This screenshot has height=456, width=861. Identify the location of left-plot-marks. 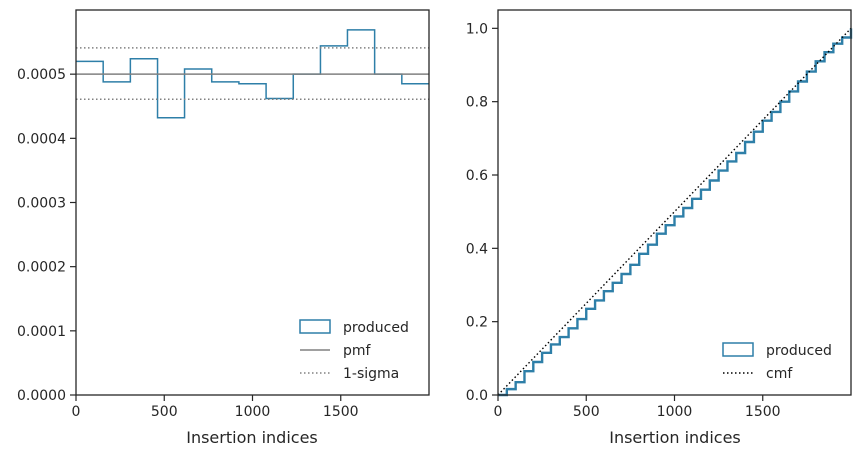
(252, 74).